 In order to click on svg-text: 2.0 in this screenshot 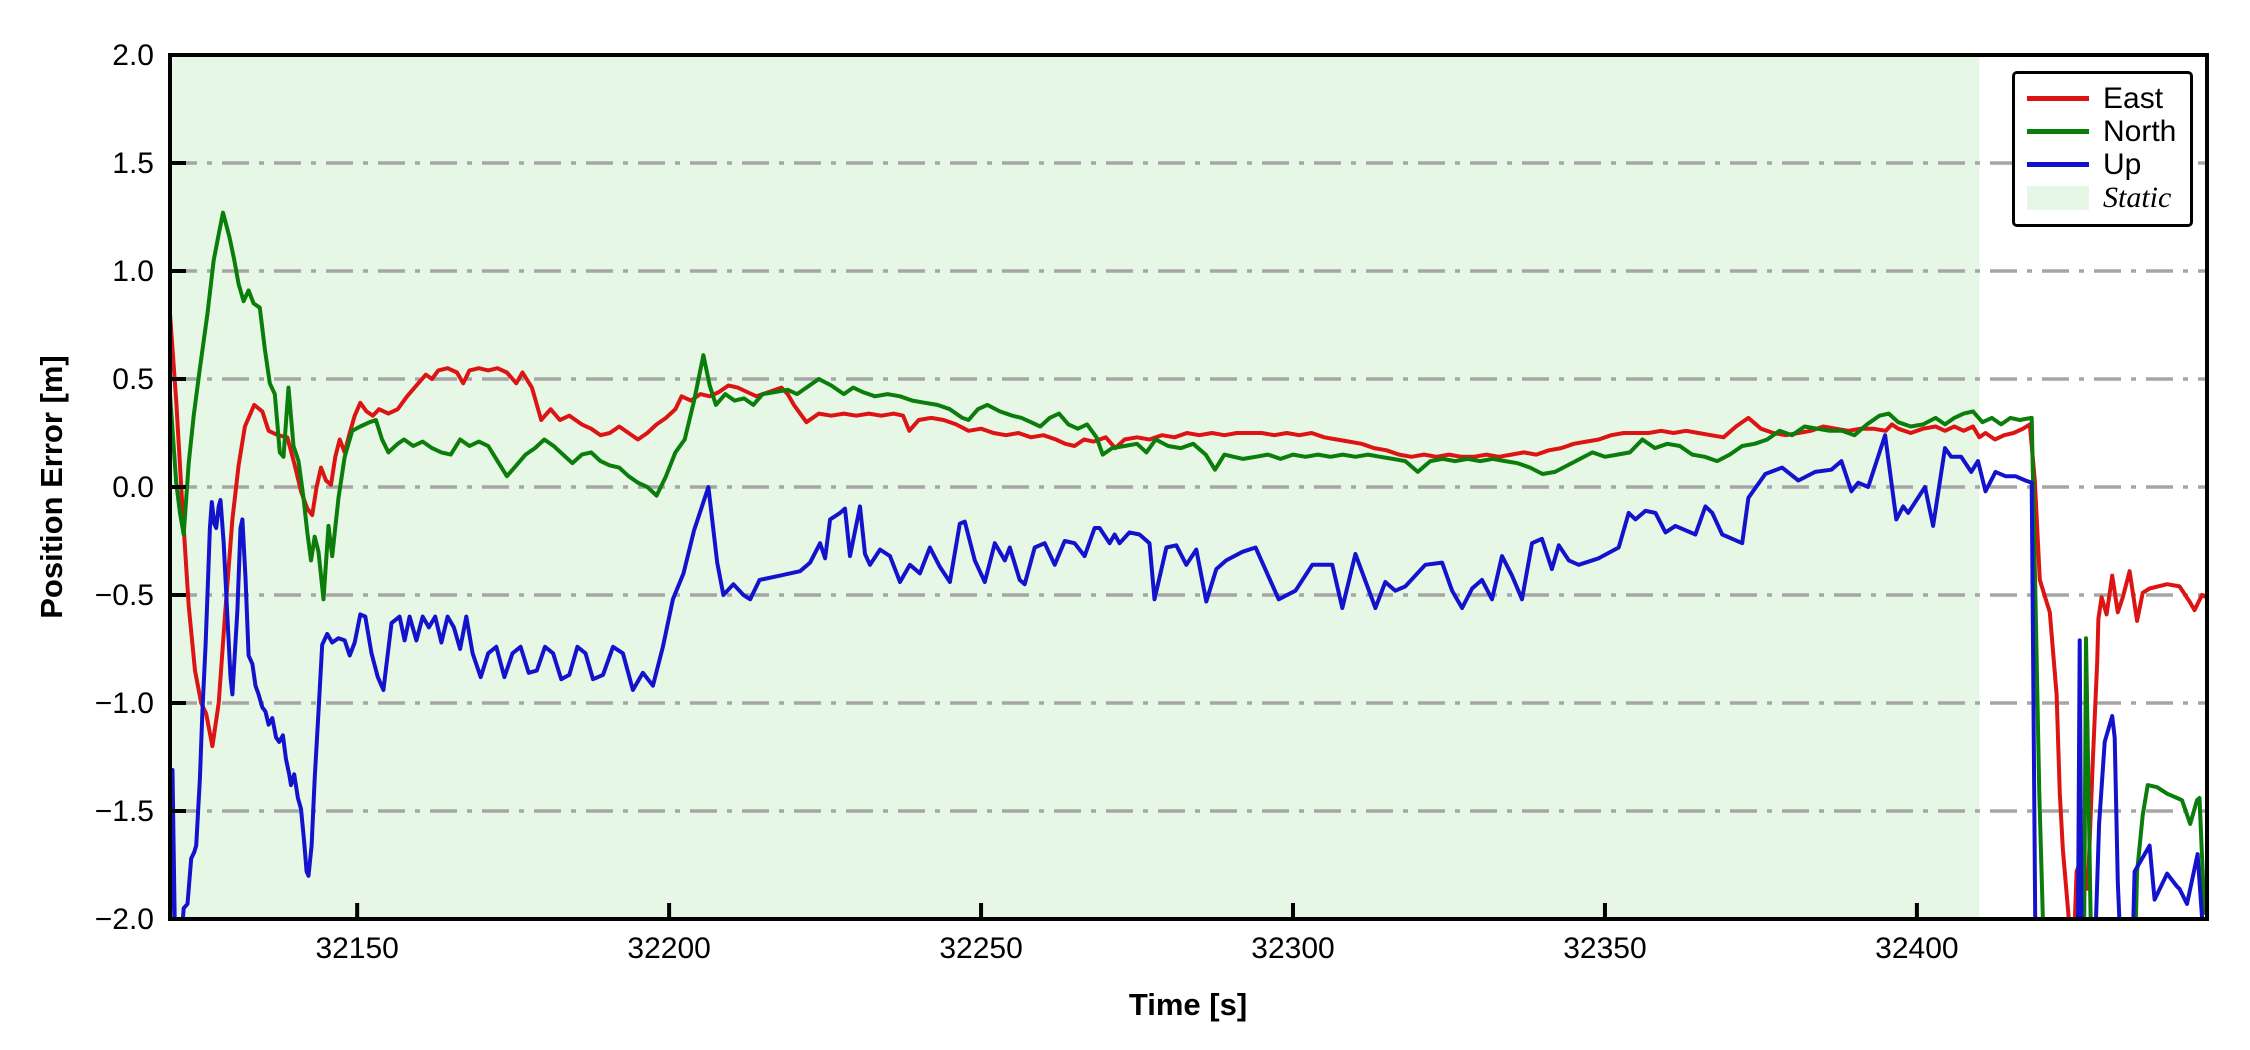, I will do `click(133, 55)`.